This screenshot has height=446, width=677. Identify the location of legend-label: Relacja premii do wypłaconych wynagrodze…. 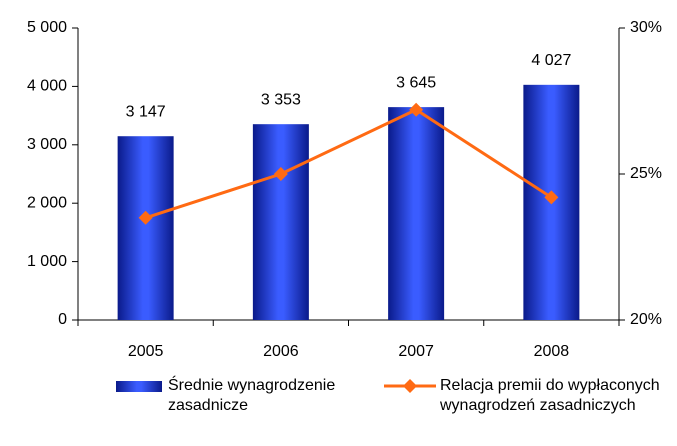
(550, 395).